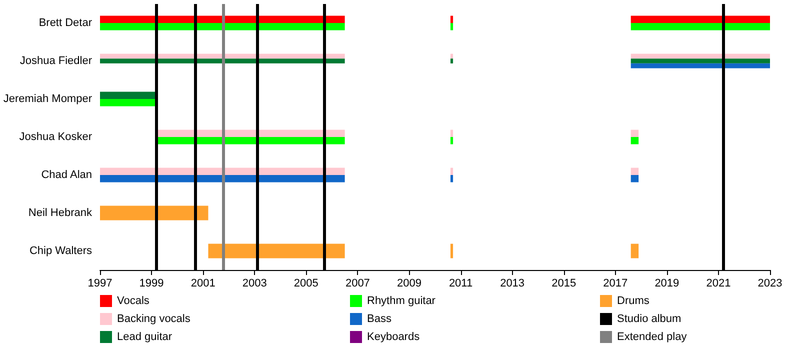 The height and width of the screenshot is (350, 800). What do you see at coordinates (770, 284) in the screenshot?
I see `x-tick-label: 2023` at bounding box center [770, 284].